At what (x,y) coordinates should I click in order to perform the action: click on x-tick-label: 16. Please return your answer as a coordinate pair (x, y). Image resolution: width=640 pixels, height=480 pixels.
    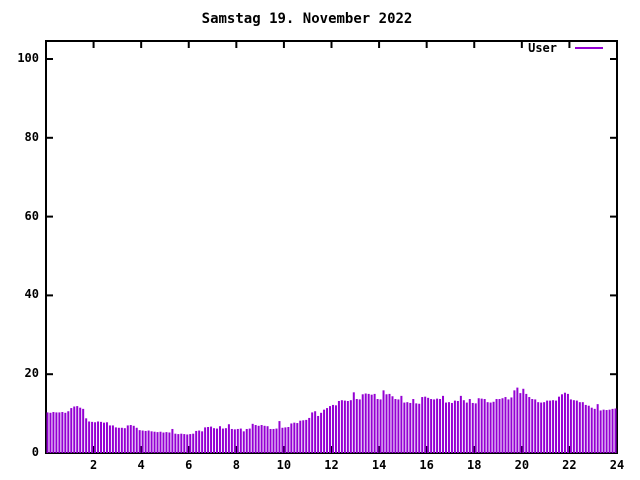
    Looking at the image, I should click on (426, 465).